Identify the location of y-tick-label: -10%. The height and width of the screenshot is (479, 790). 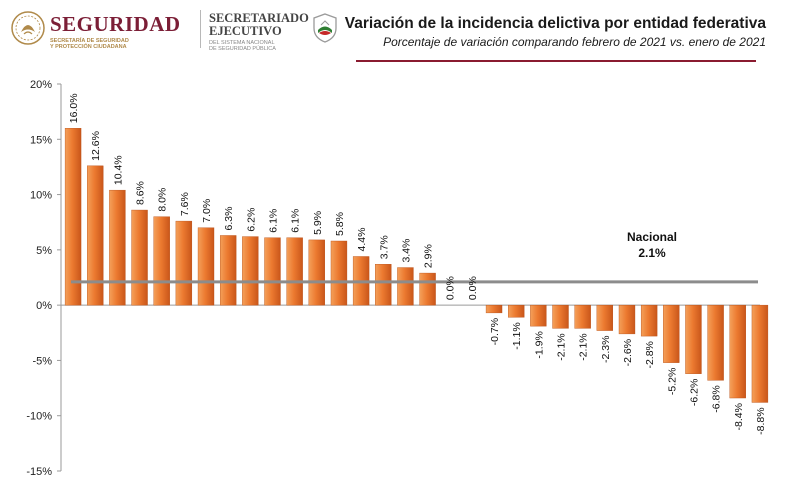
(39, 417).